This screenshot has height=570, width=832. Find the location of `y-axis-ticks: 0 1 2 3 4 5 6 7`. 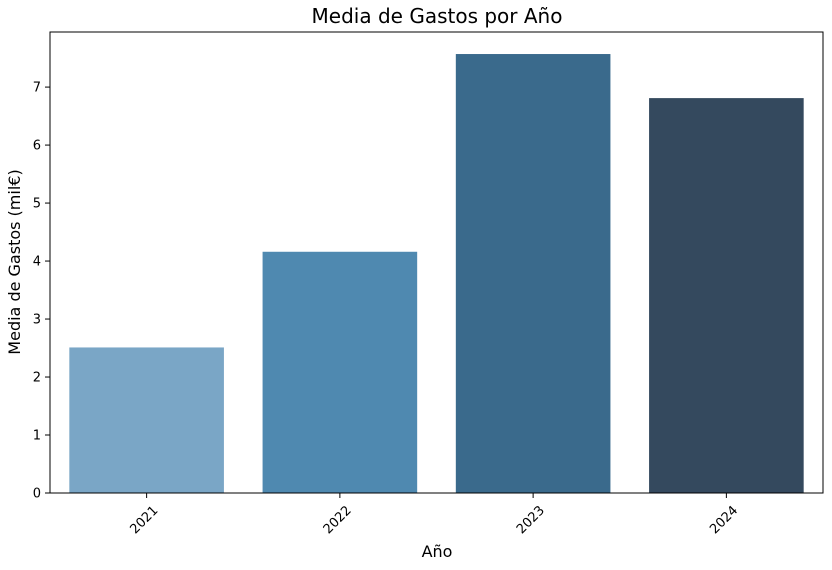

y-axis-ticks: 0 1 2 3 4 5 6 7 is located at coordinates (41, 291).